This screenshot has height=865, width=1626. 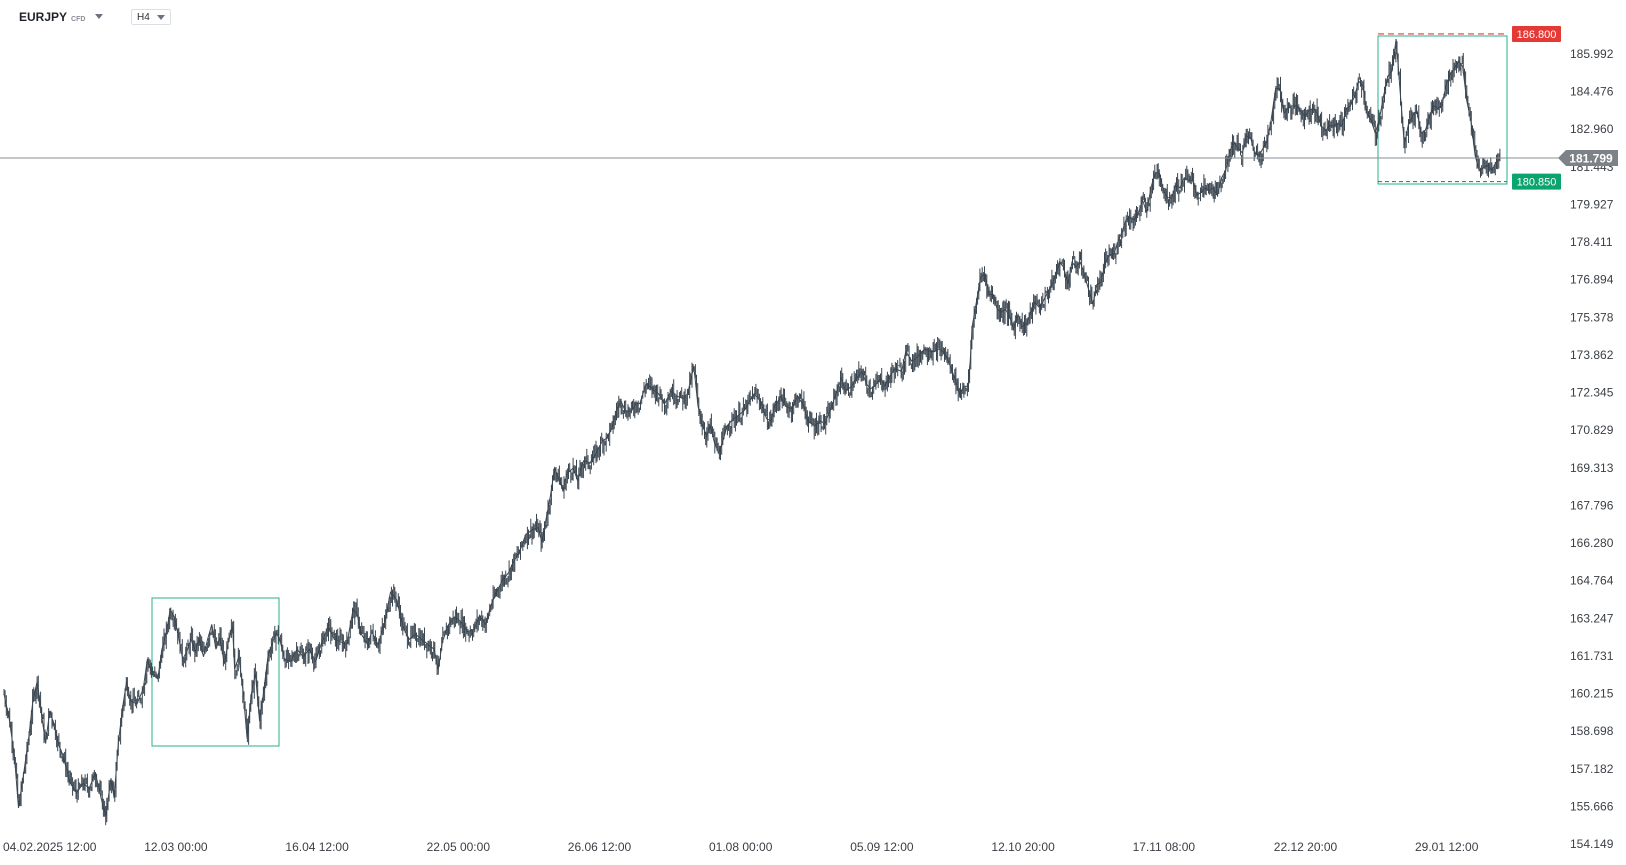 I want to click on price-tick-label: 175.378, so click(x=1592, y=317).